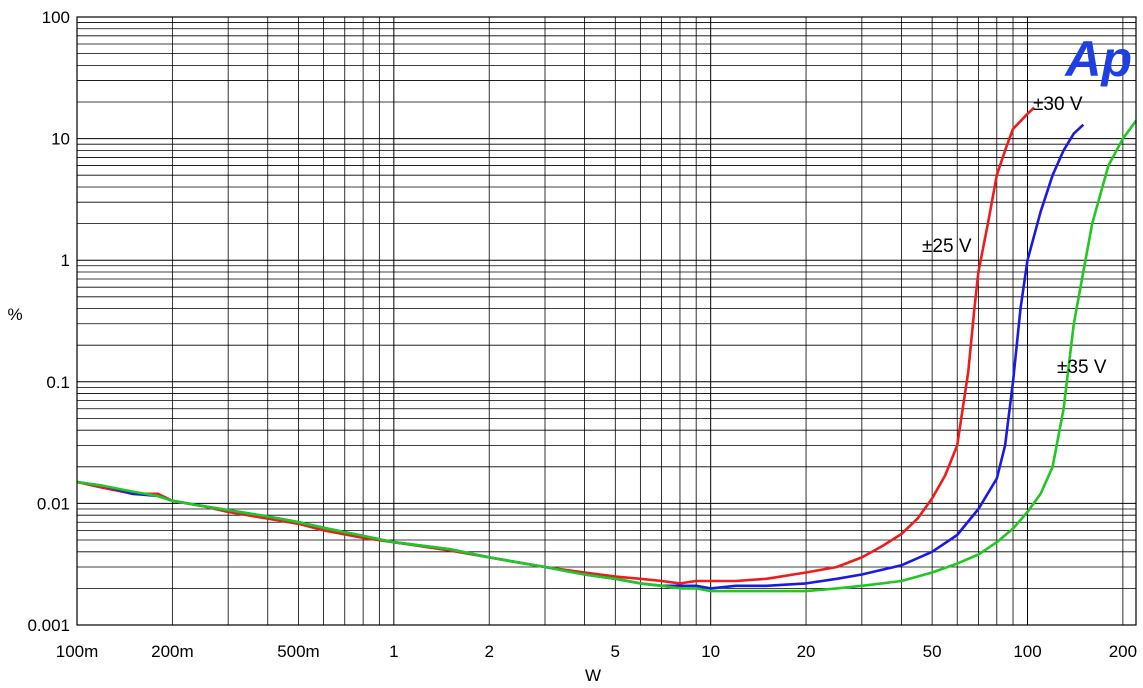 Image resolution: width=1143 pixels, height=688 pixels. I want to click on y-tick-label: 1, so click(65, 260).